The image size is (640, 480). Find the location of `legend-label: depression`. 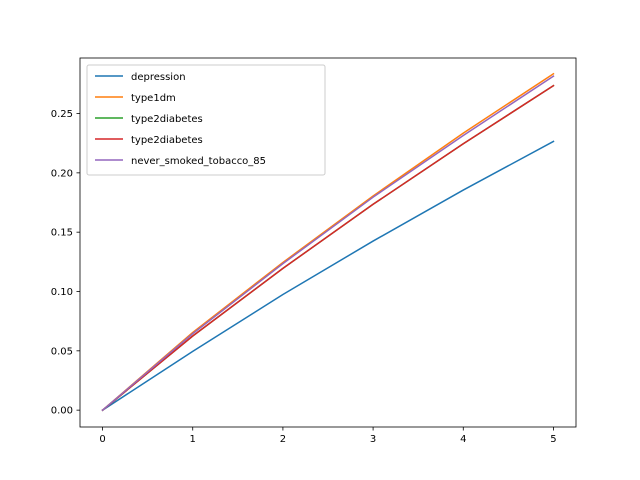

legend-label: depression is located at coordinates (158, 77).